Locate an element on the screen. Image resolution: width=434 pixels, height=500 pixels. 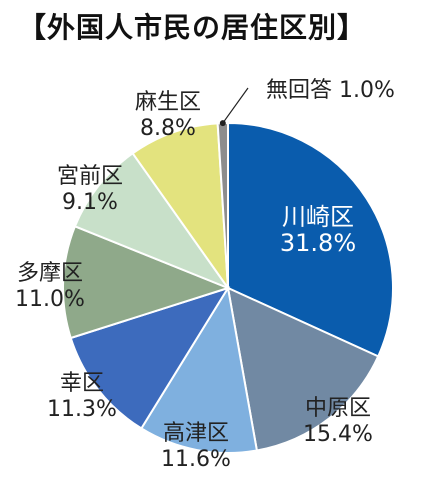
leader-line is located at coordinates (235, 105).